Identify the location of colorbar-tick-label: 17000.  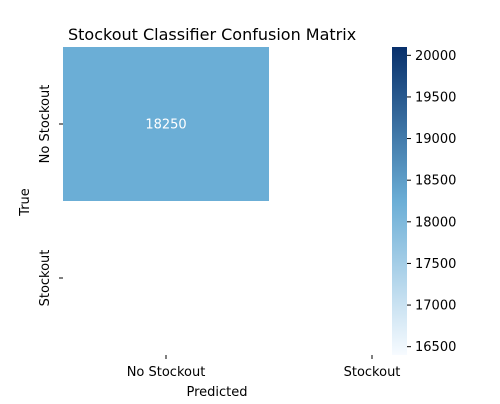
(435, 306).